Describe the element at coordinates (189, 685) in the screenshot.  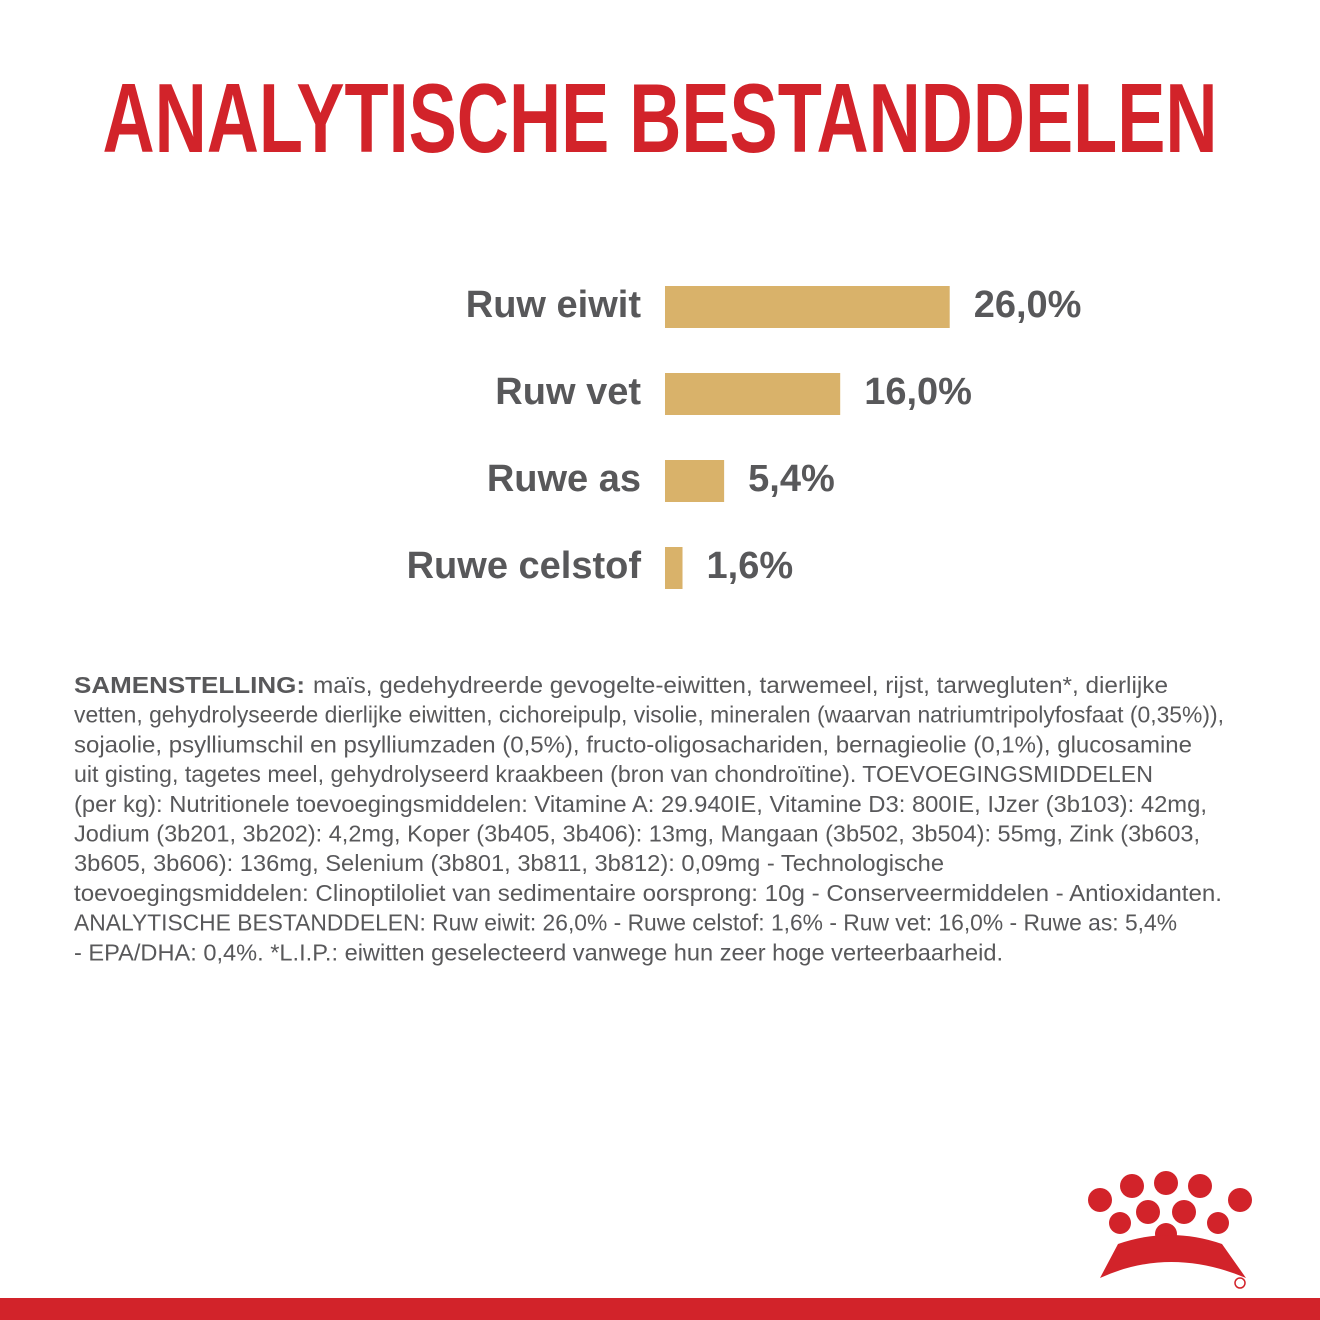
I see `composition-label: SAMENSTELLING:` at that location.